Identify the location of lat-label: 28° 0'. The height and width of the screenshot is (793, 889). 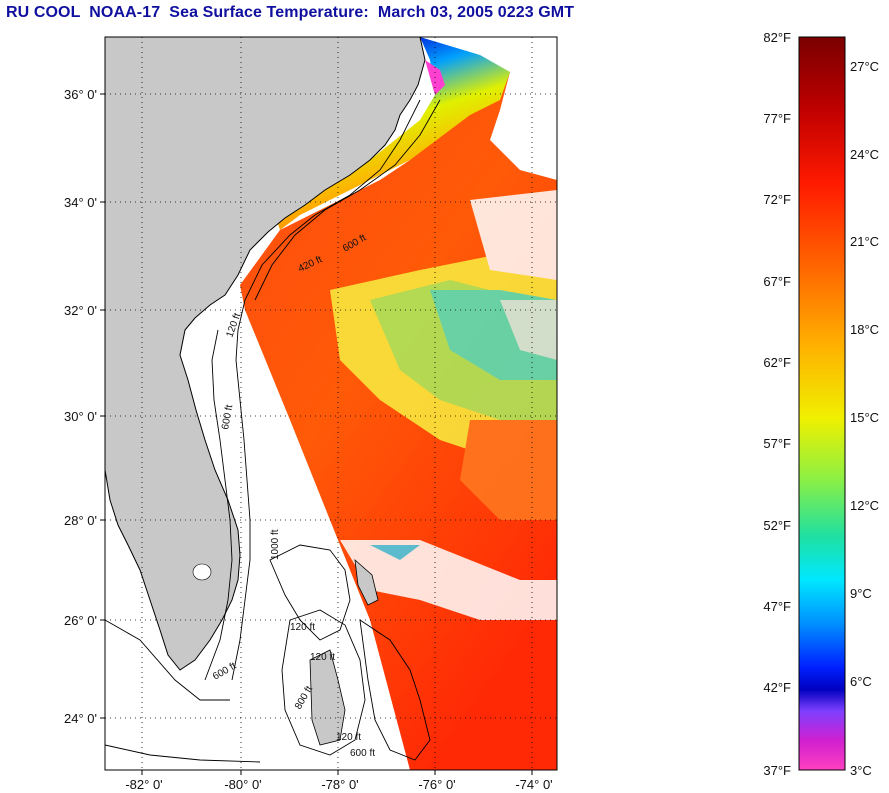
(80, 520).